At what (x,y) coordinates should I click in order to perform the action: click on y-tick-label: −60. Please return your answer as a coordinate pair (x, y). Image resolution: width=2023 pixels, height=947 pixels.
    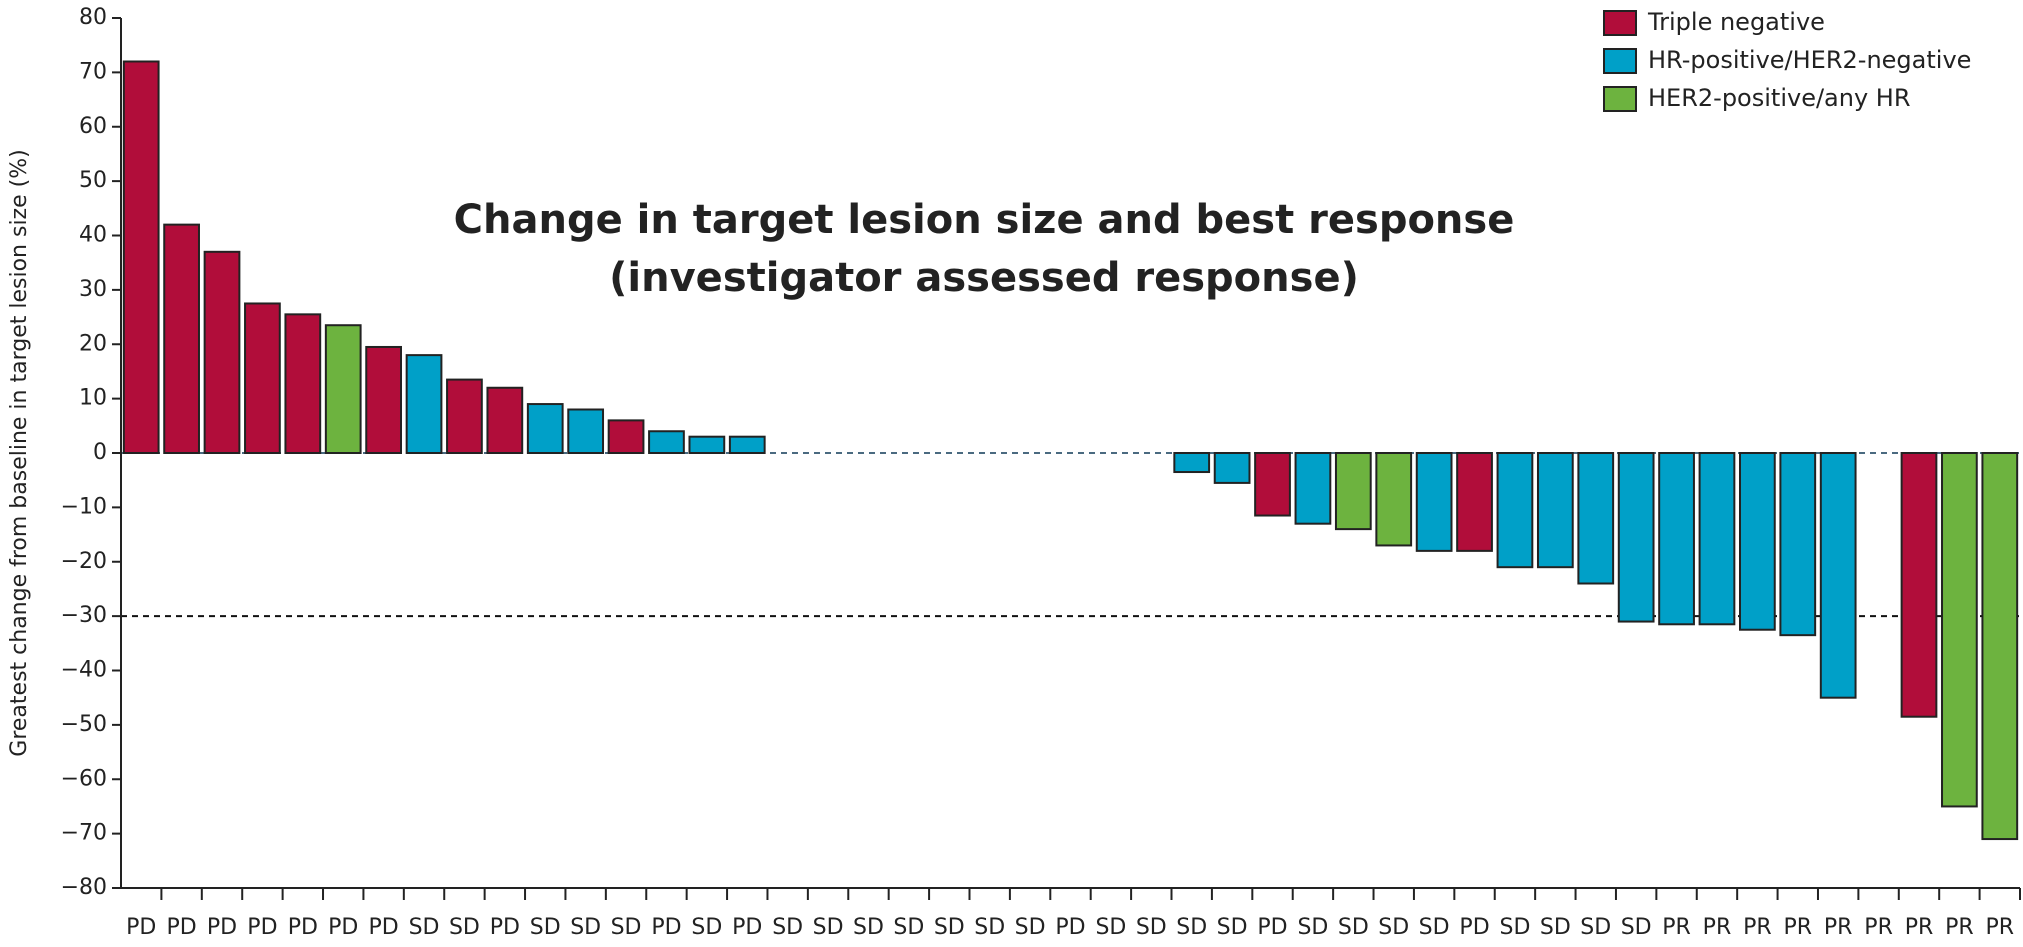
    Looking at the image, I should click on (84, 778).